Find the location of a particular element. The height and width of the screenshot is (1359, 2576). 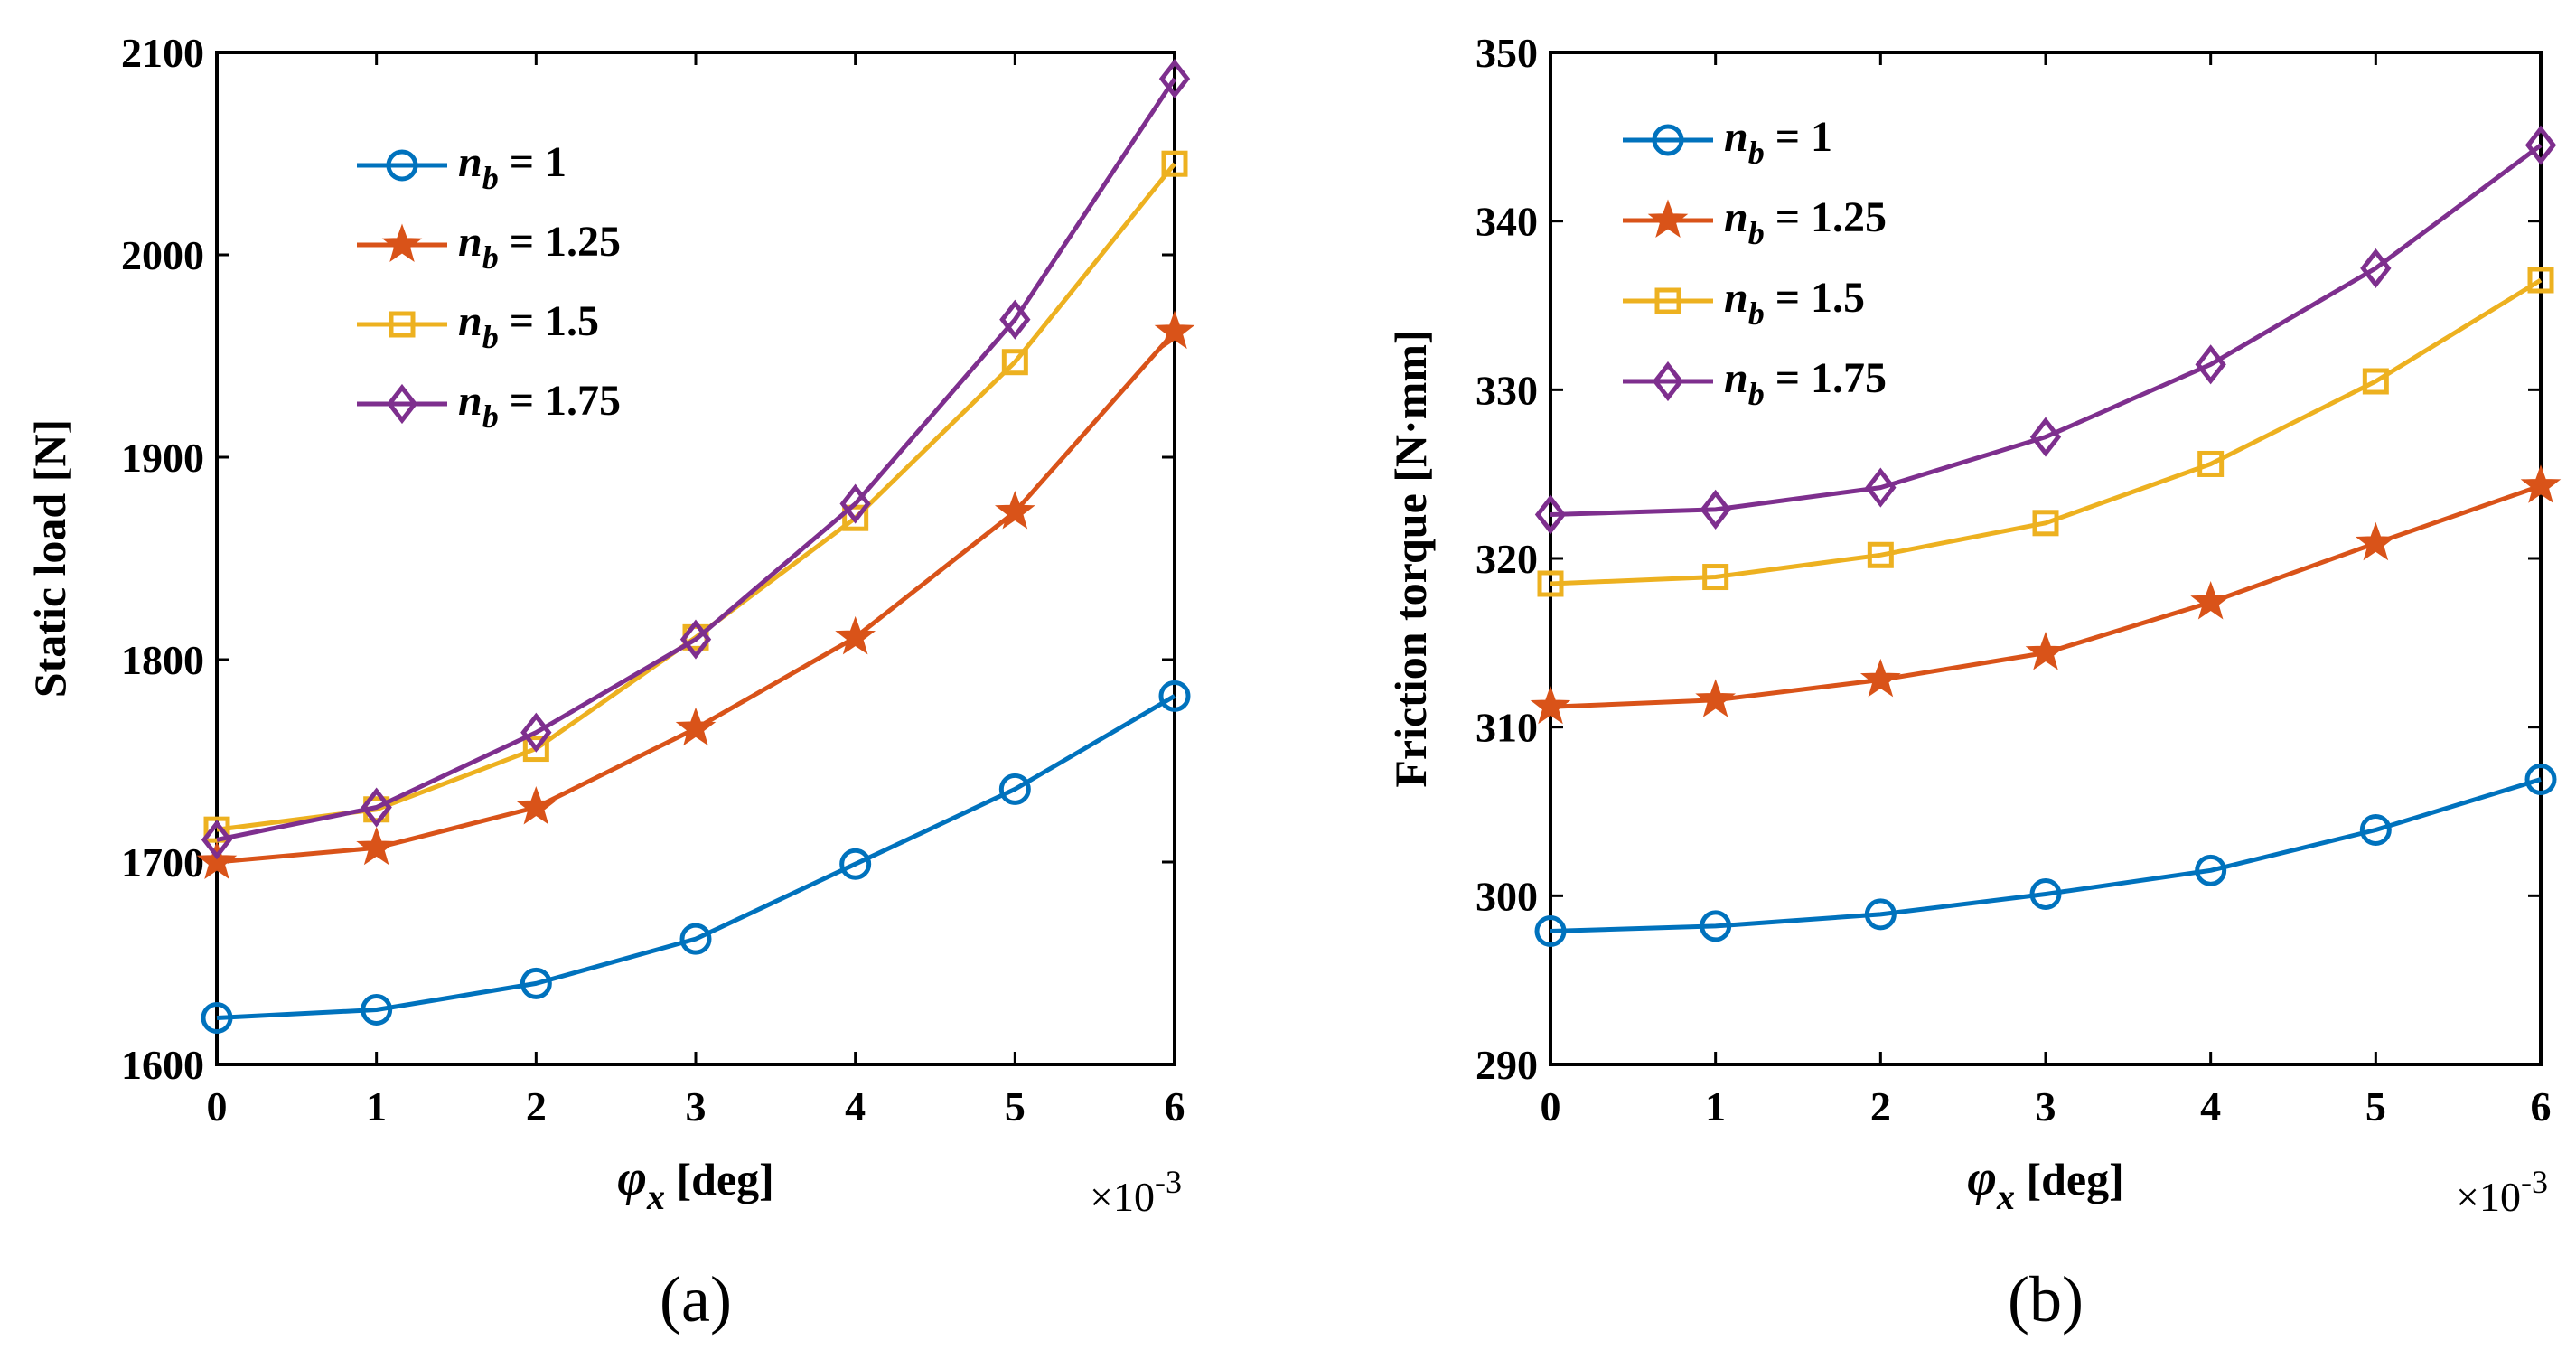

y-tick-label: 2100 is located at coordinates (162, 53).